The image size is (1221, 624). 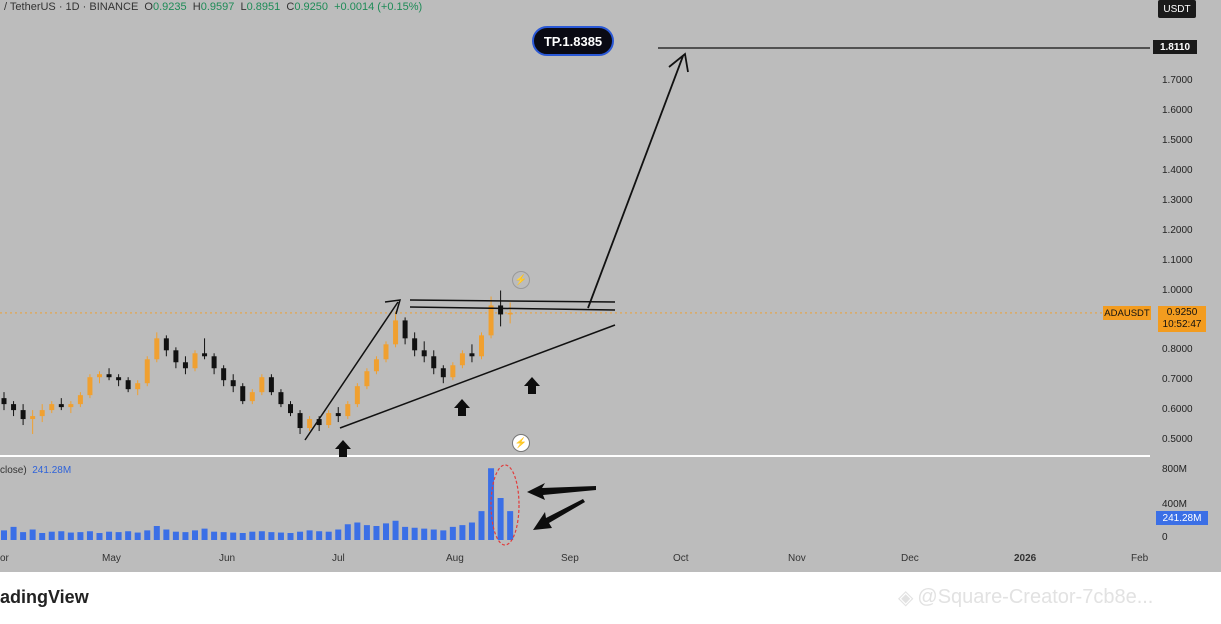 I want to click on current-price-value: 0.9250, so click(x=1182, y=312).